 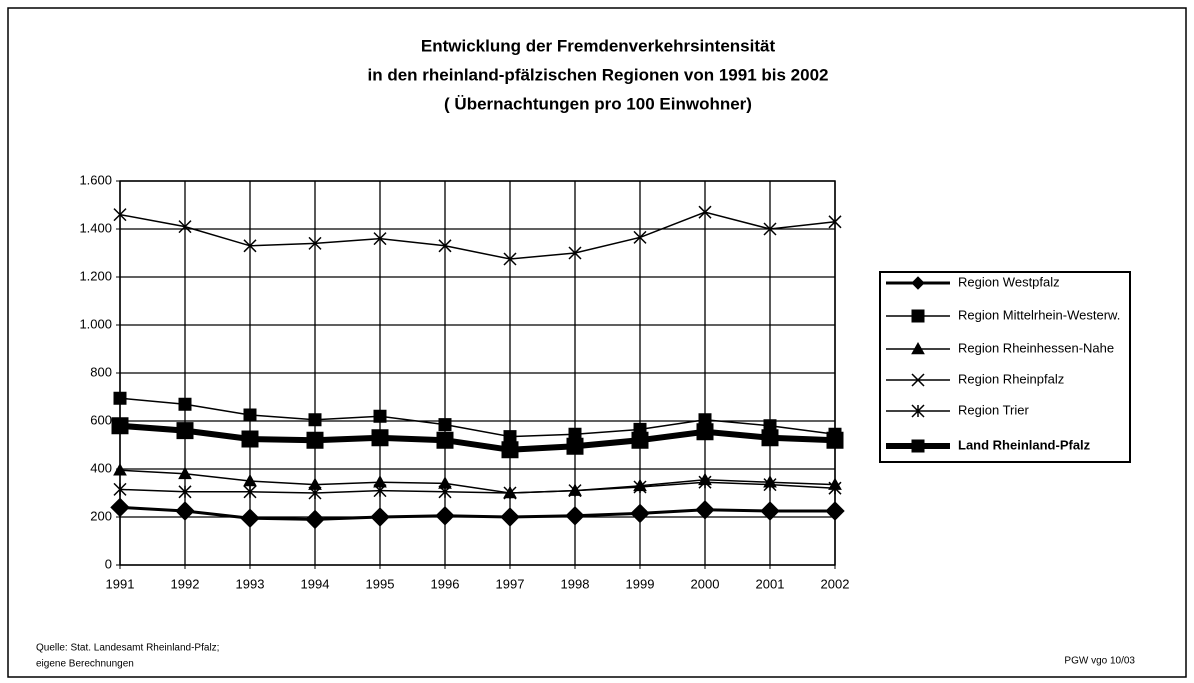 What do you see at coordinates (127, 648) in the screenshot?
I see `source: Quelle: Stat. Landesamt Rheinland-Pfalz;` at bounding box center [127, 648].